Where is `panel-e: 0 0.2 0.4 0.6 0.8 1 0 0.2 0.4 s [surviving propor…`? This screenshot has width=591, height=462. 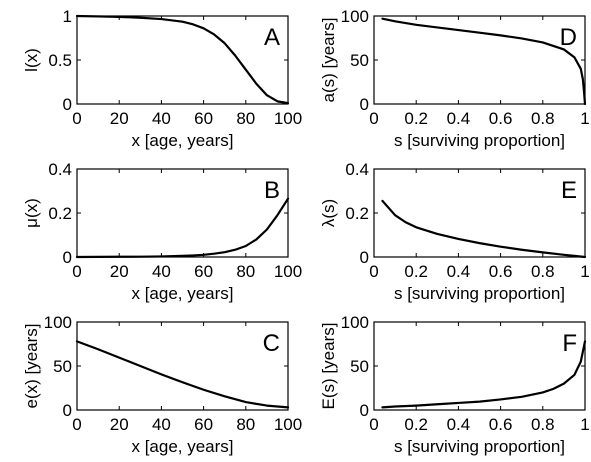
panel-e: 0 0.2 0.4 0.6 0.8 1 0 0.2 0.4 s [surviving propor… is located at coordinates (454, 231).